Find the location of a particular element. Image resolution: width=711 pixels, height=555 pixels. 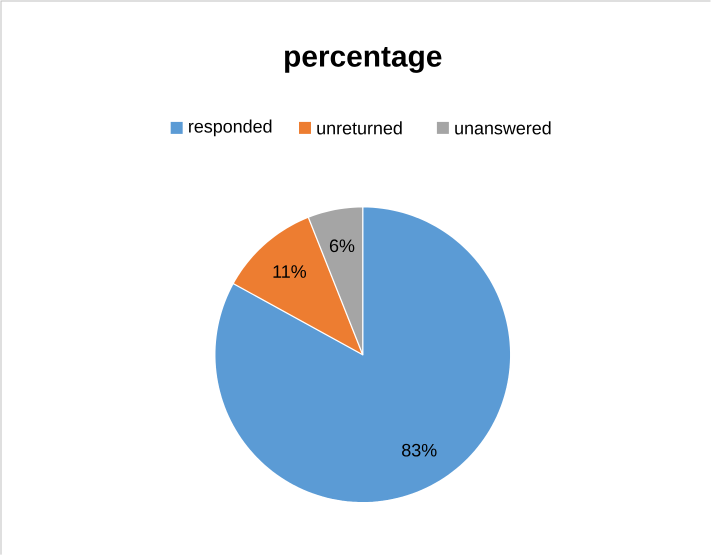

legend-label: unanswered is located at coordinates (503, 127).